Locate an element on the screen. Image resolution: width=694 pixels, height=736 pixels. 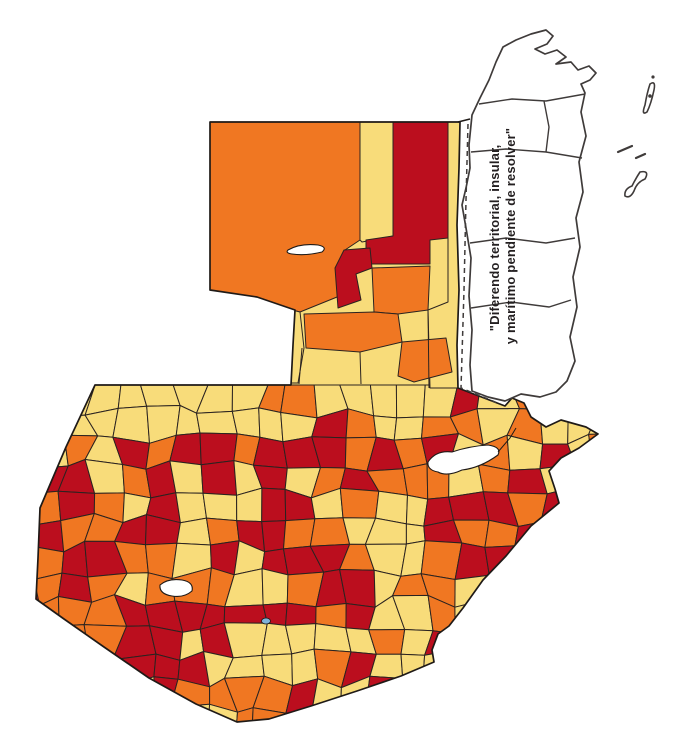
lake-izabal is located at coordinates (463, 459).